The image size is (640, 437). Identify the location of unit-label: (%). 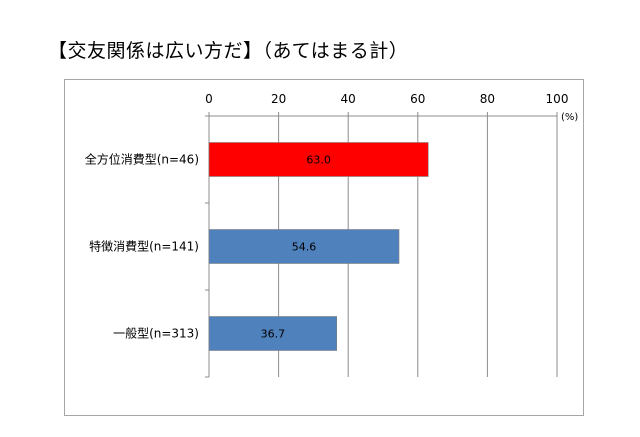
(569, 117).